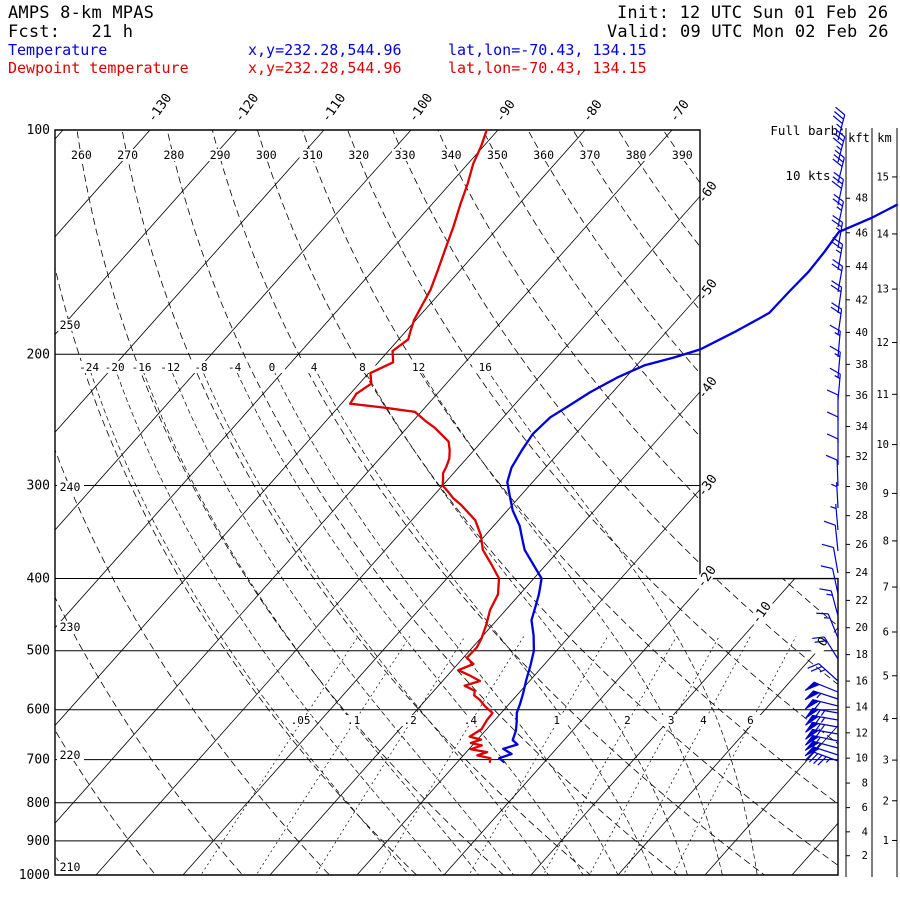  I want to click on km-tick-label: 4, so click(886, 719).